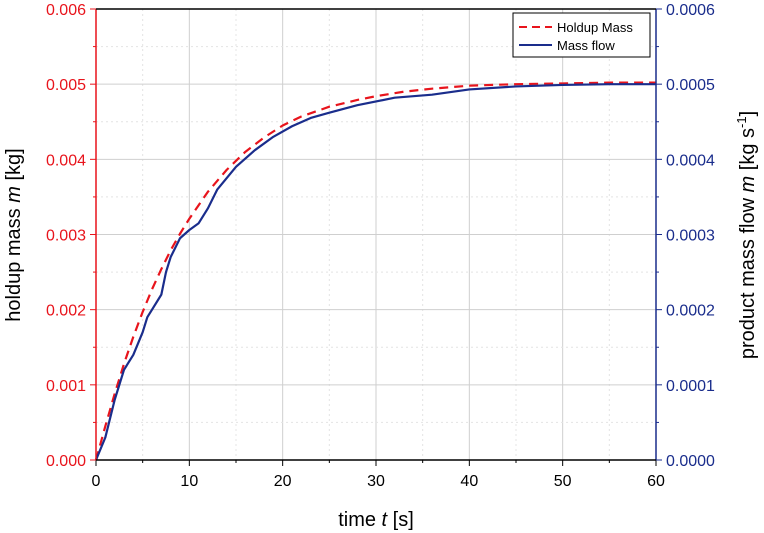 This screenshot has height=533, width=764. Describe the element at coordinates (656, 481) in the screenshot. I see `x-tick-label: 60` at that location.